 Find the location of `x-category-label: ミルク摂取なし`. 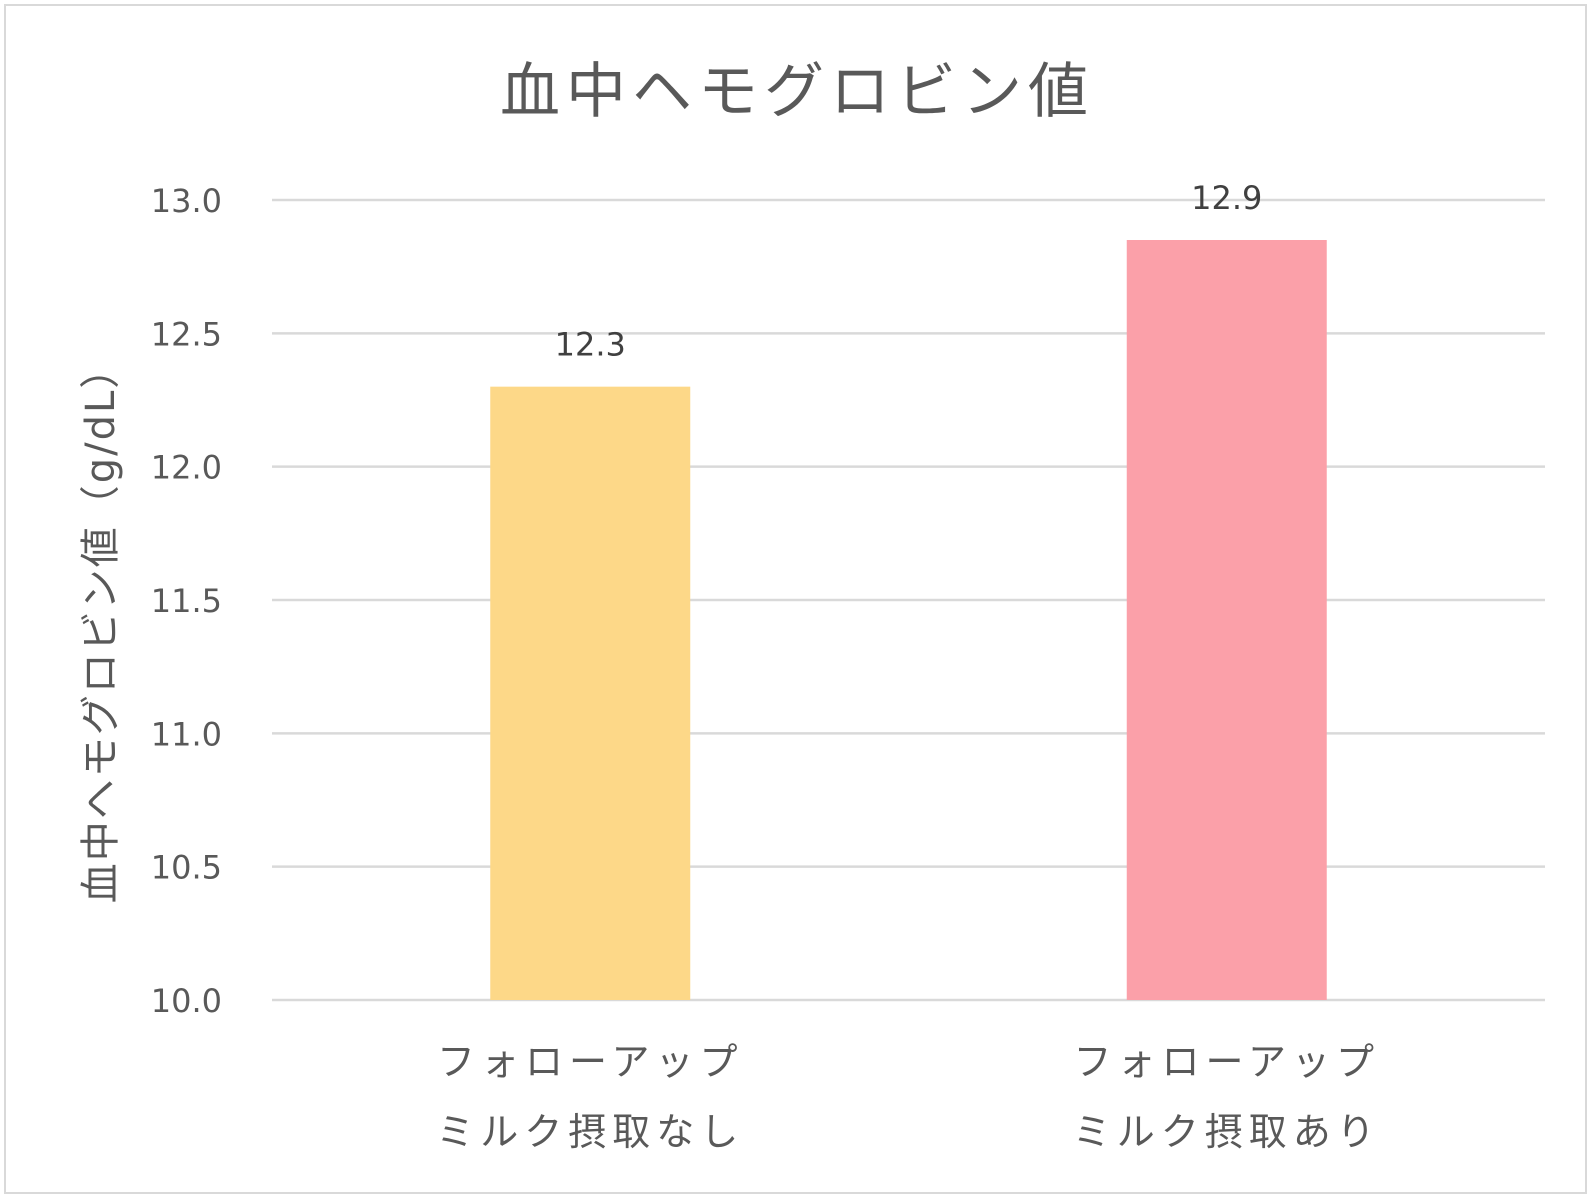

x-category-label: ミルク摂取なし is located at coordinates (590, 1132).